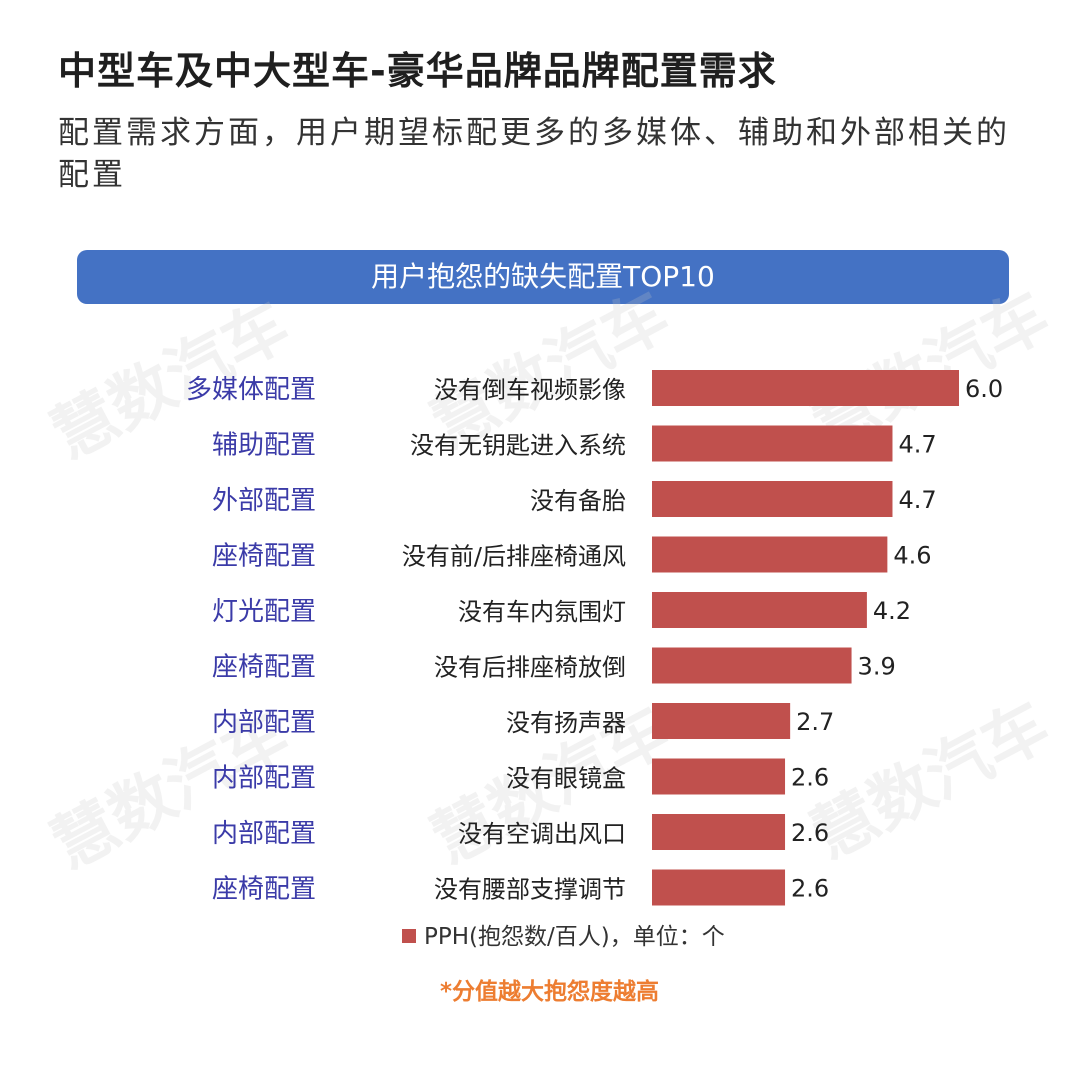  I want to click on chart-banner: 用户抱怨的缺失配置TOP10, so click(543, 277).